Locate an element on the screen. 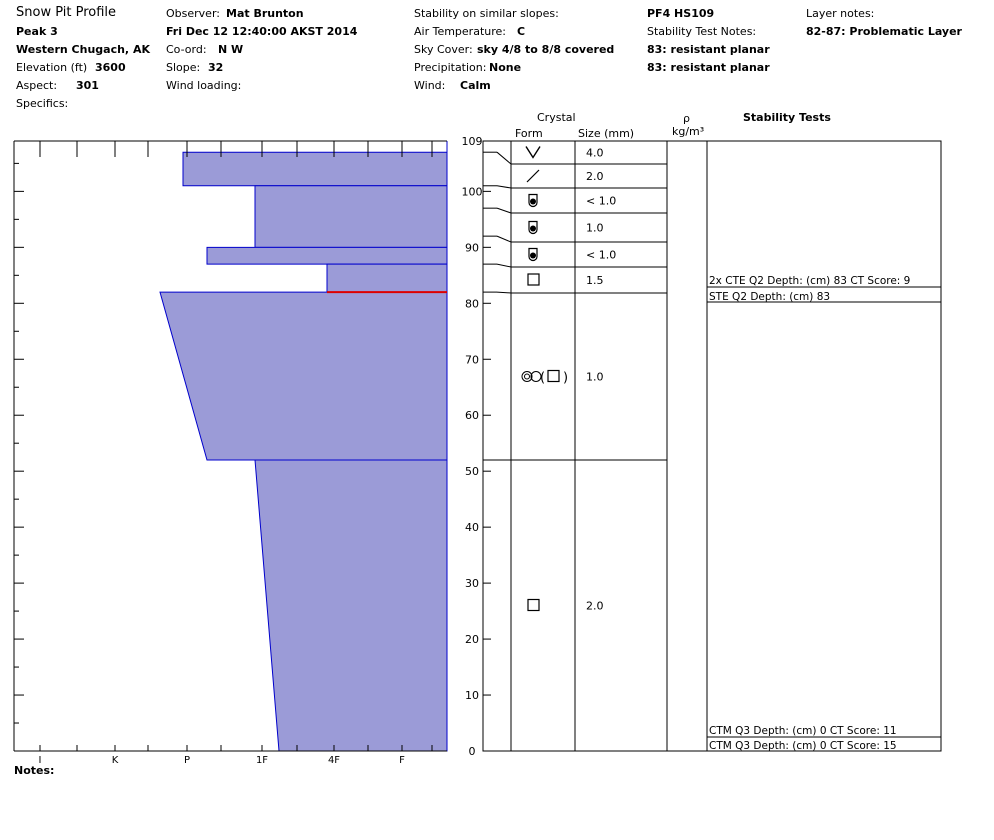 This screenshot has width=994, height=840. rounded-grain-inner-icon is located at coordinates (527, 376).